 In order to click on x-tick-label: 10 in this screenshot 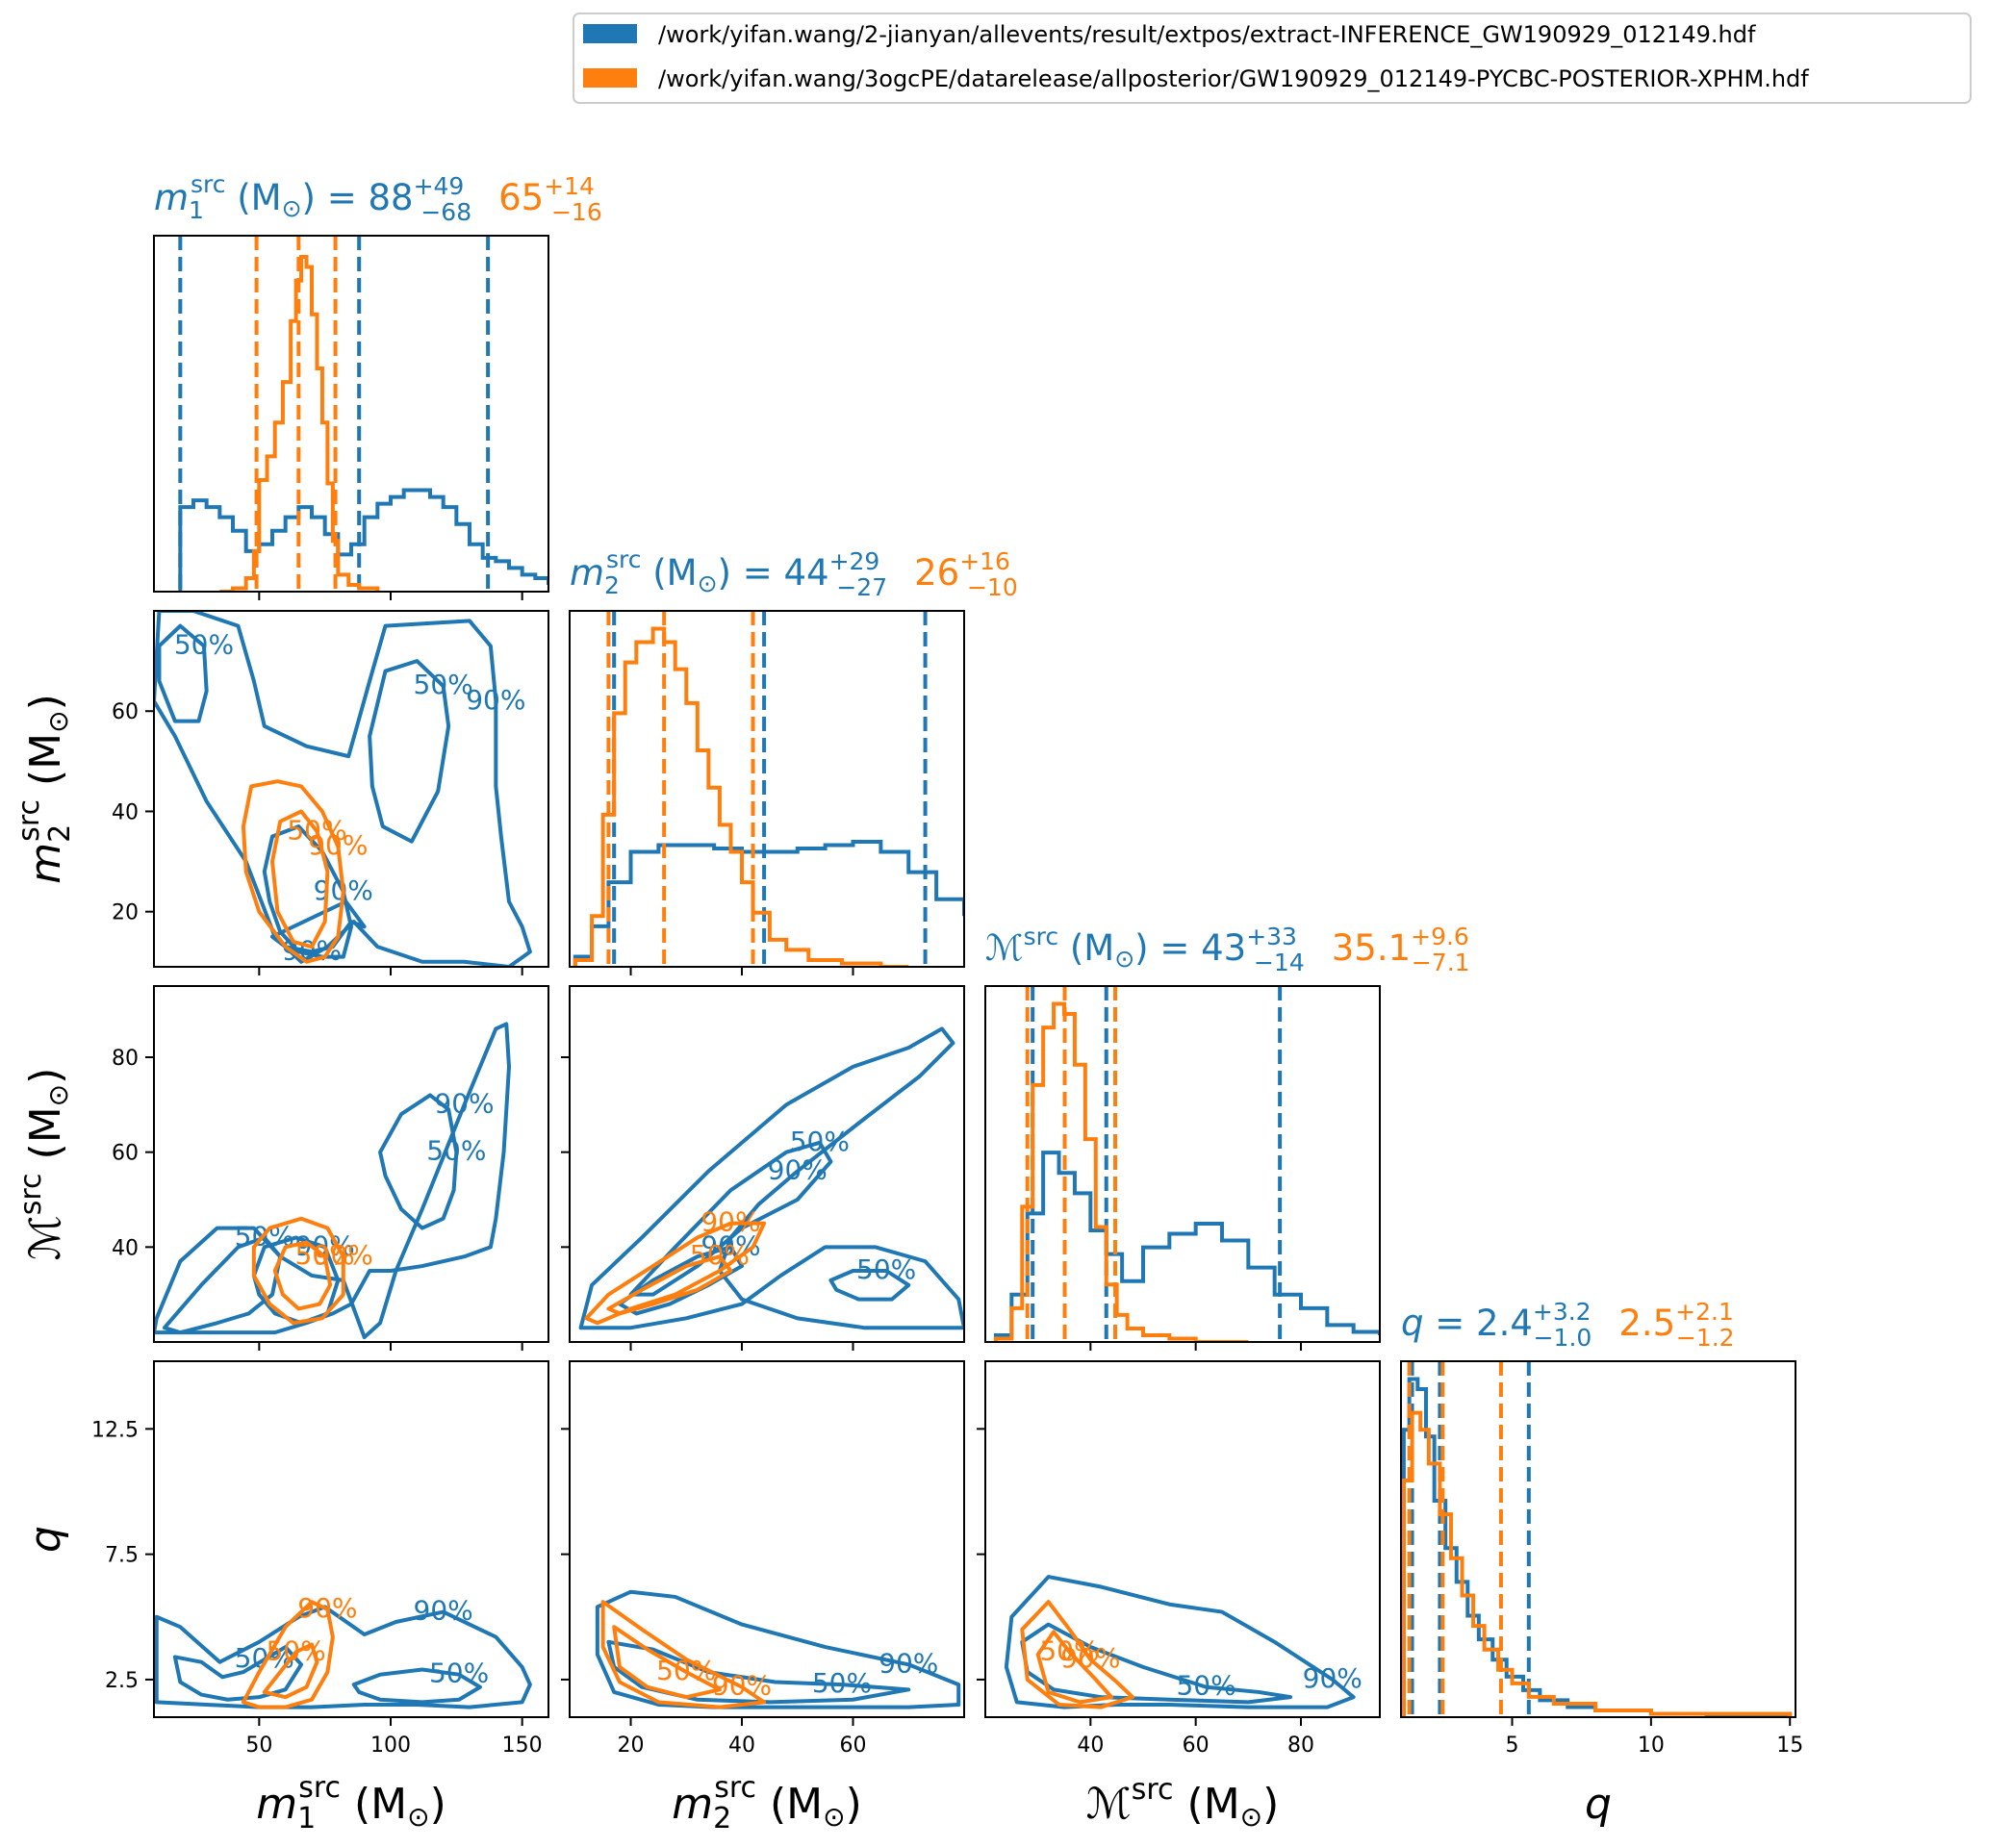, I will do `click(1651, 1746)`.